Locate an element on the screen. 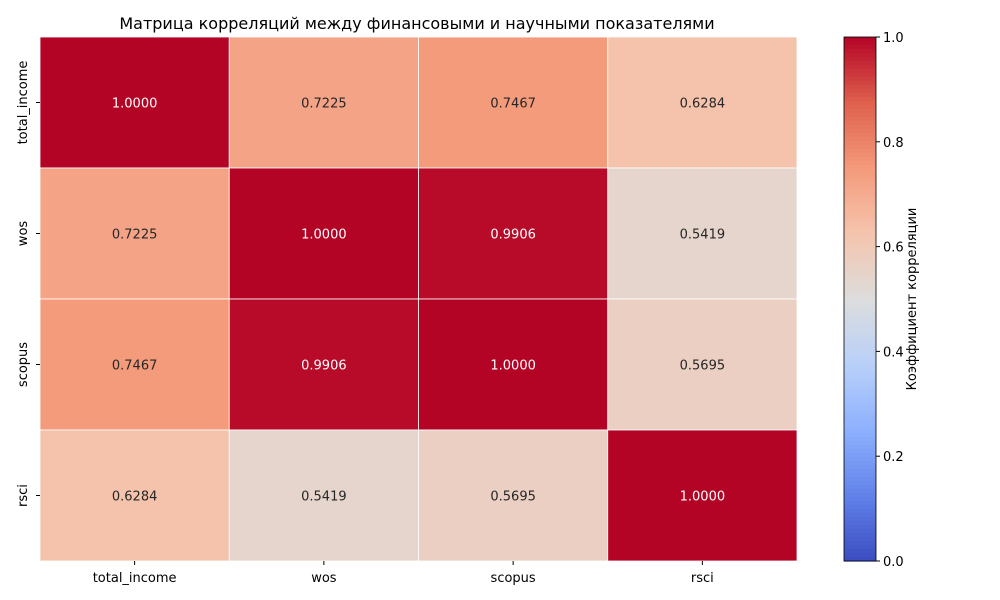  colorbar-tick-label: 0.8 is located at coordinates (893, 143).